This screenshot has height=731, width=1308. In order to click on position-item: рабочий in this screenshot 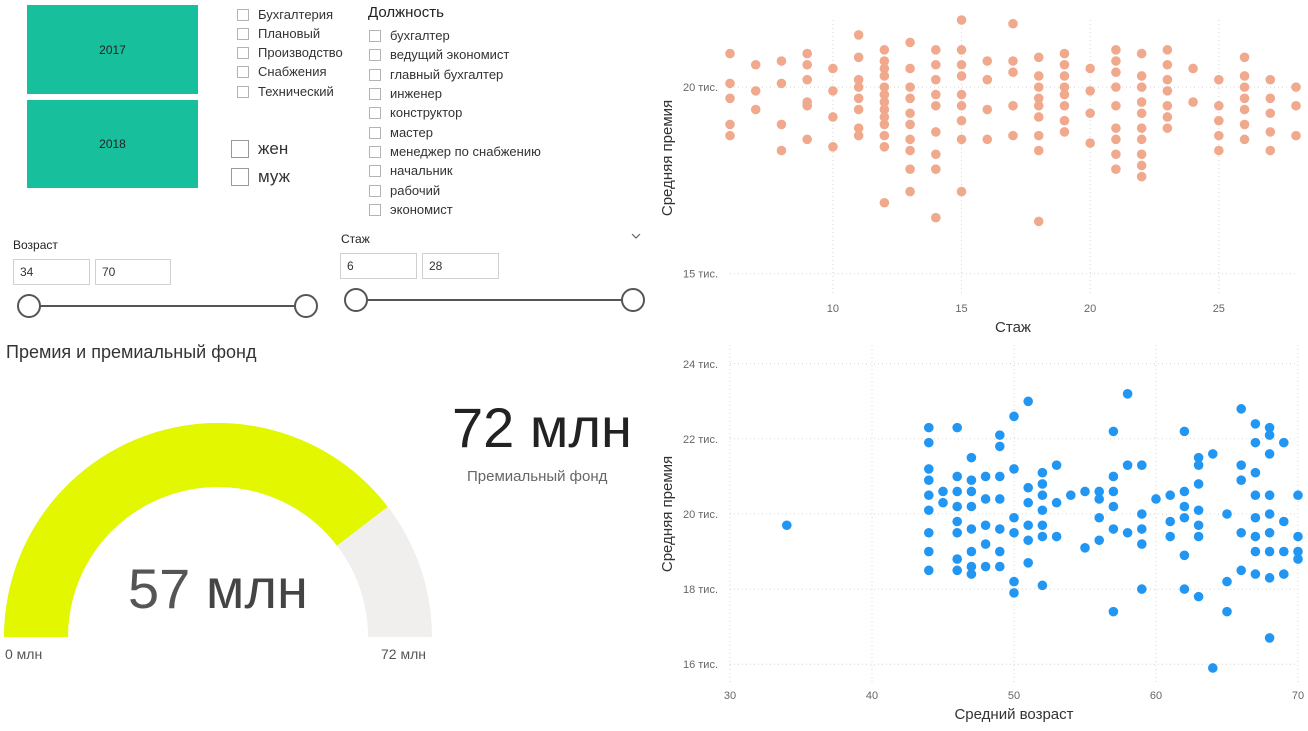, I will do `click(404, 190)`.